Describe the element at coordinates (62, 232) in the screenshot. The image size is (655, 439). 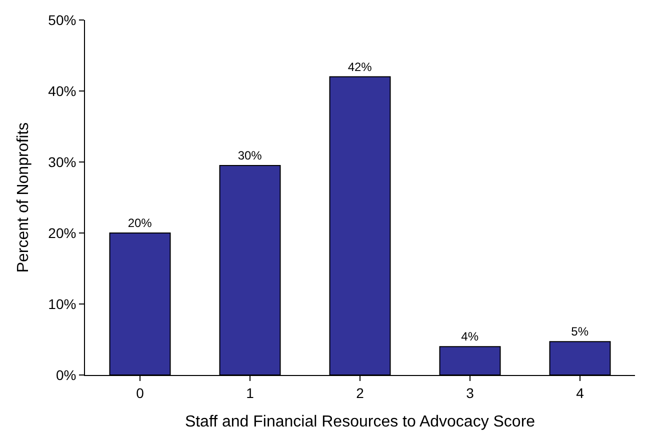
I see `y-tick-label: 20%` at that location.